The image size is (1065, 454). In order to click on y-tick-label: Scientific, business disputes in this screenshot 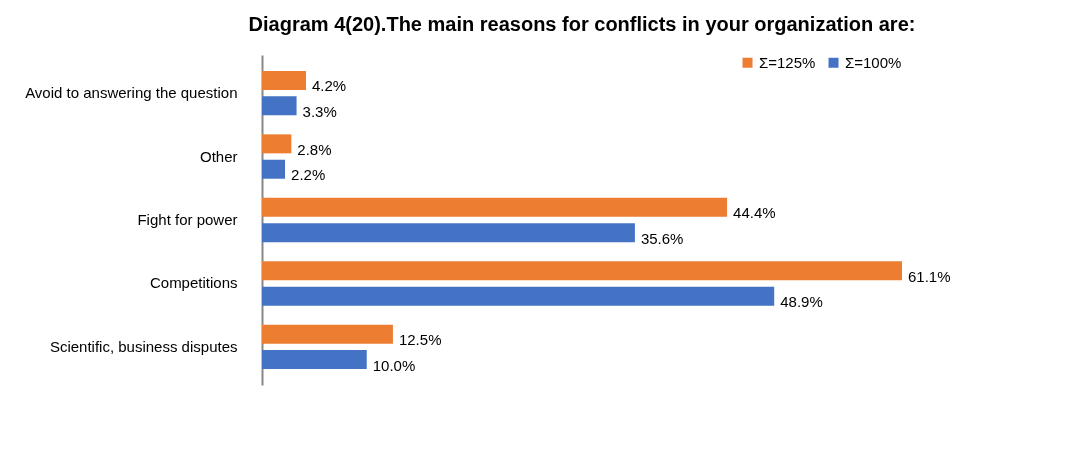, I will do `click(143, 346)`.